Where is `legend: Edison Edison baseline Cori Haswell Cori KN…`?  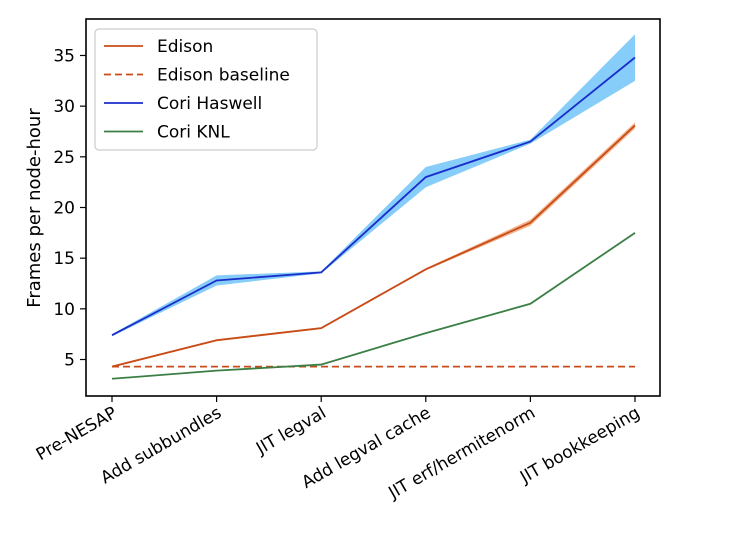
legend: Edison Edison baseline Cori Haswell Cori KN… is located at coordinates (206, 89).